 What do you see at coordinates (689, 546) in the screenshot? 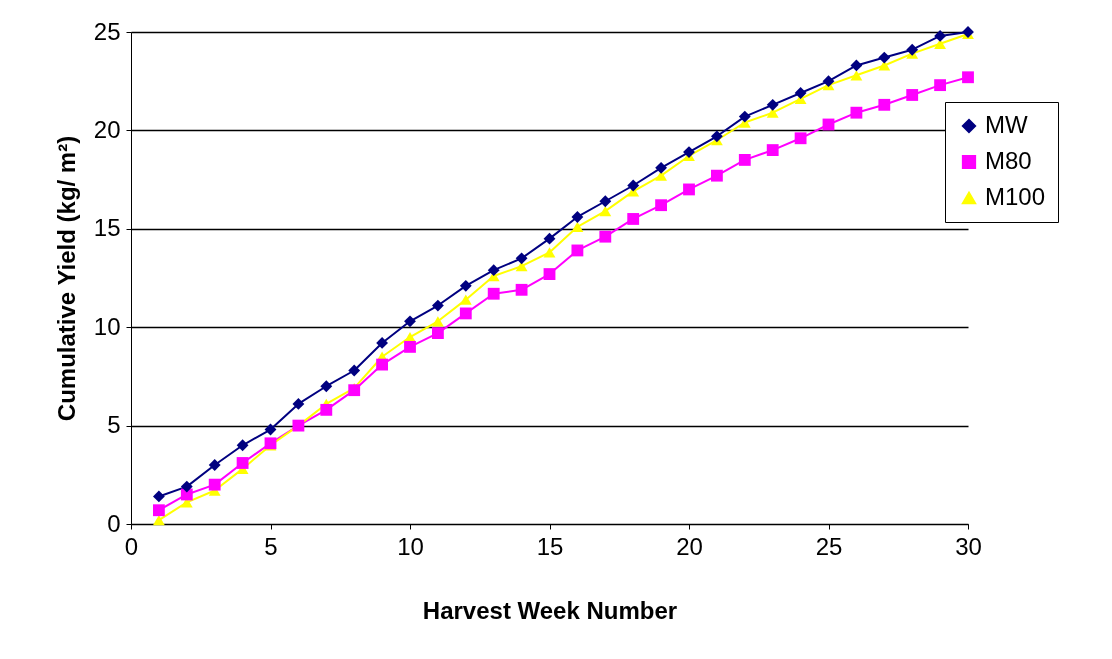
I see `x-tick-label: 20` at bounding box center [689, 546].